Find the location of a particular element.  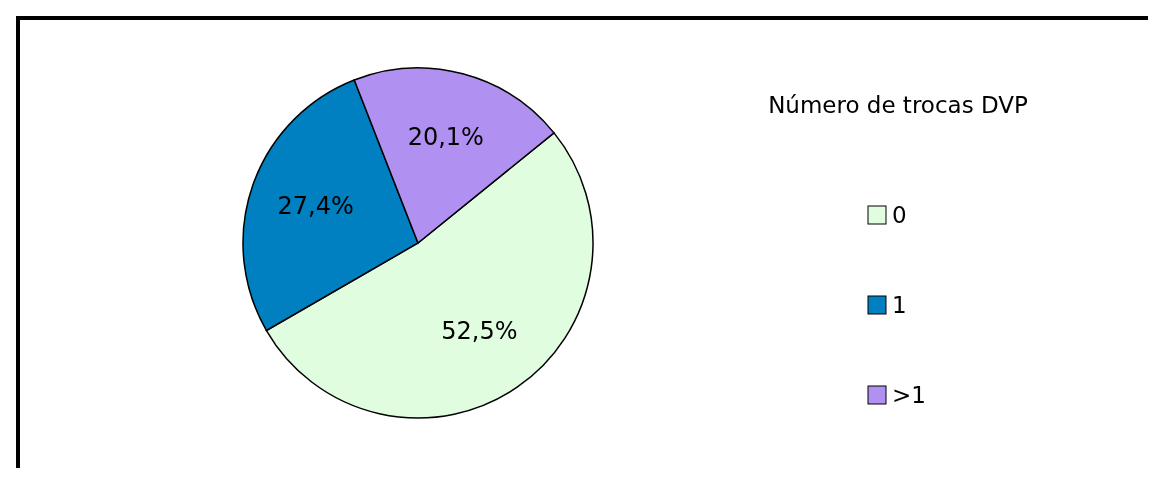

legend-label: 0 is located at coordinates (899, 214).